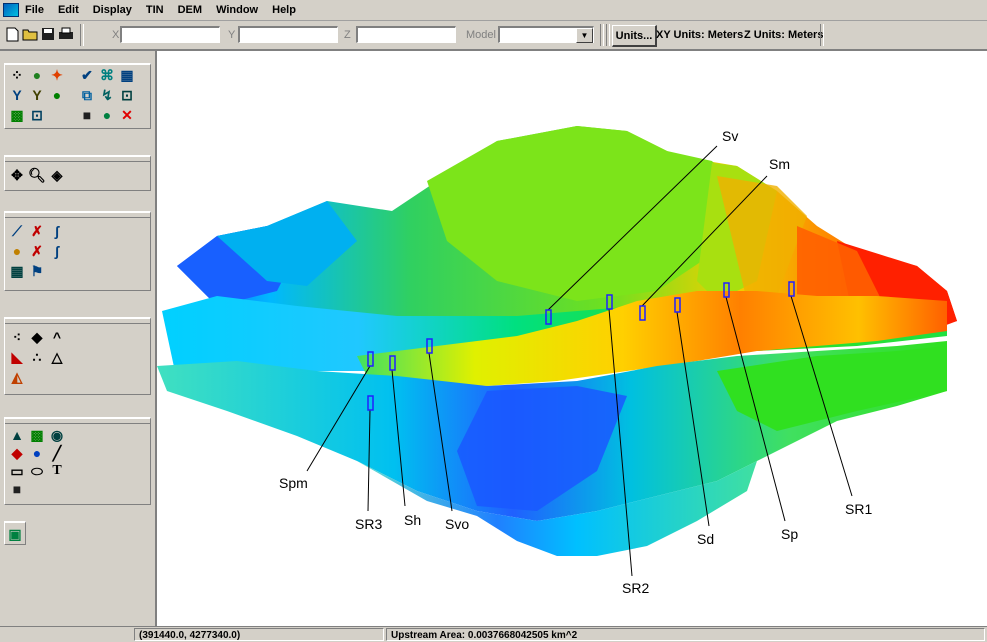  I want to click on station-label-sr3: SR3, so click(368, 524).